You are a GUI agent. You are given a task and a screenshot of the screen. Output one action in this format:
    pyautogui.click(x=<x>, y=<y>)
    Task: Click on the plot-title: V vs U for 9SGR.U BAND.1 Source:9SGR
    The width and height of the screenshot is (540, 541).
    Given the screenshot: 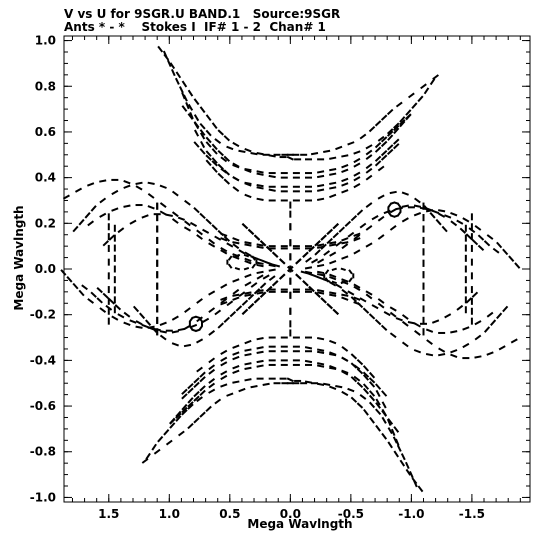 What is the action you would take?
    pyautogui.click(x=202, y=14)
    